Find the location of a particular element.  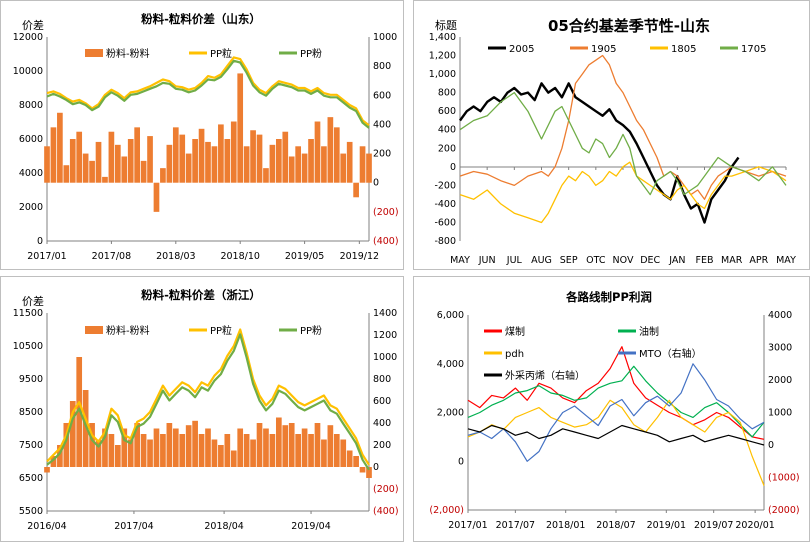

legend-label: 1705 is located at coordinates (753, 49).